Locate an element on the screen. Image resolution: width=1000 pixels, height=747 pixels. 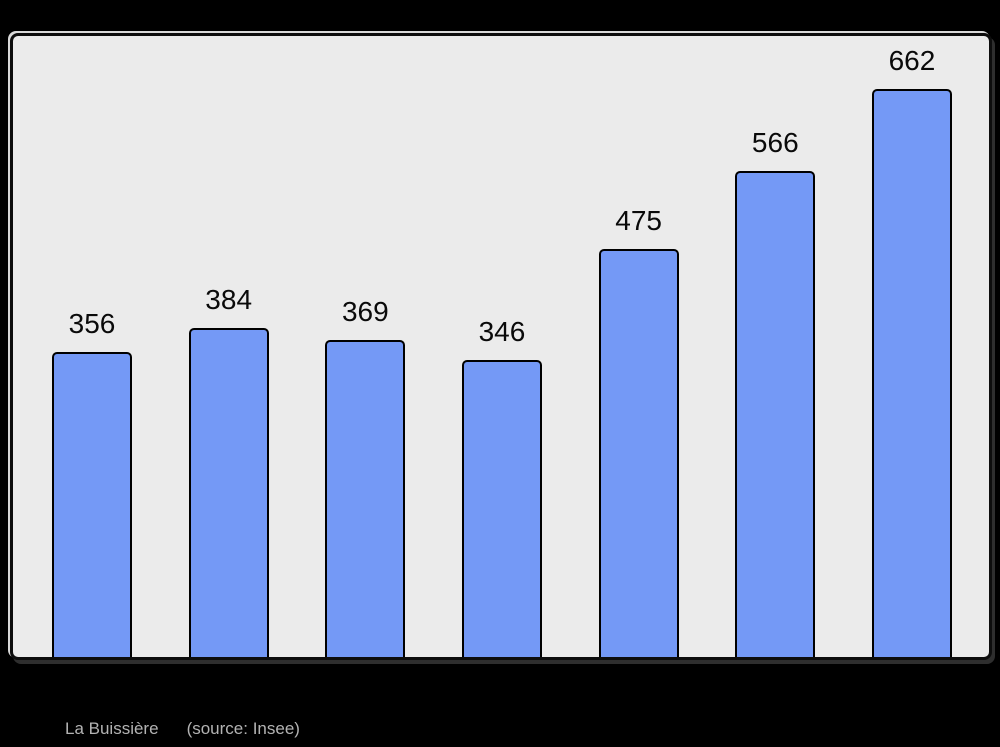
bar-value-label: 384 is located at coordinates (229, 299).